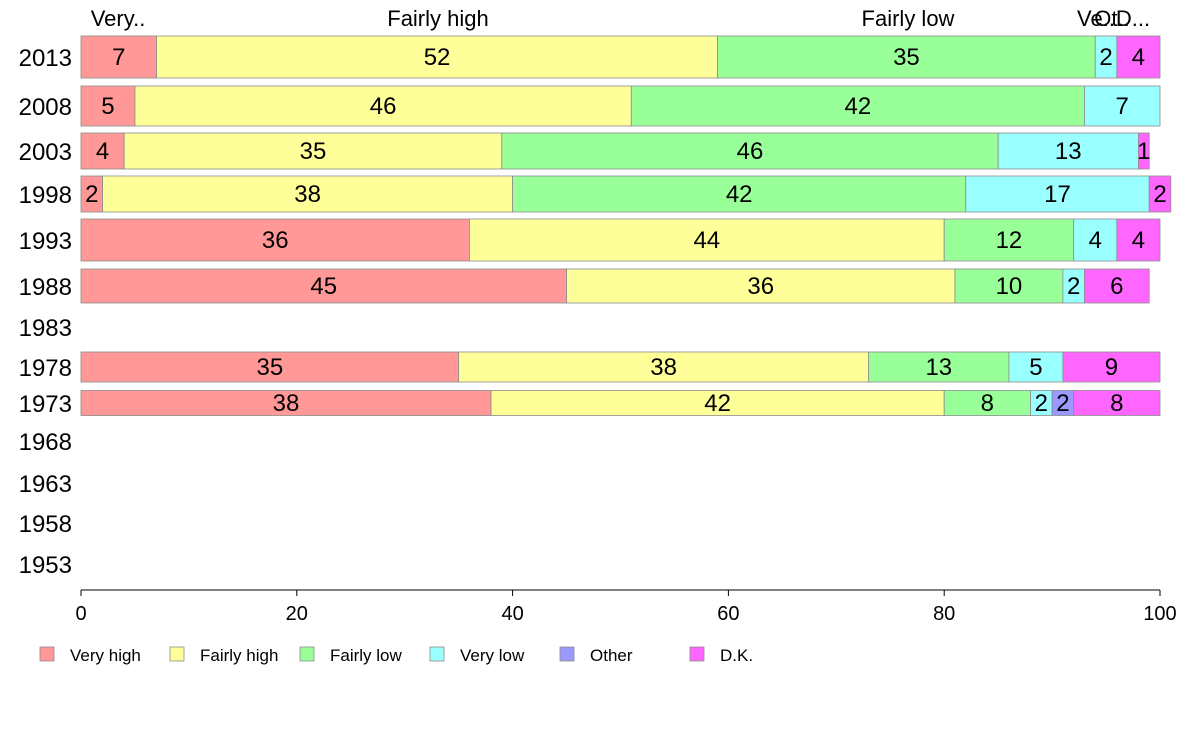 The width and height of the screenshot is (1188, 736). I want to click on data-label: 1, so click(1143, 151).